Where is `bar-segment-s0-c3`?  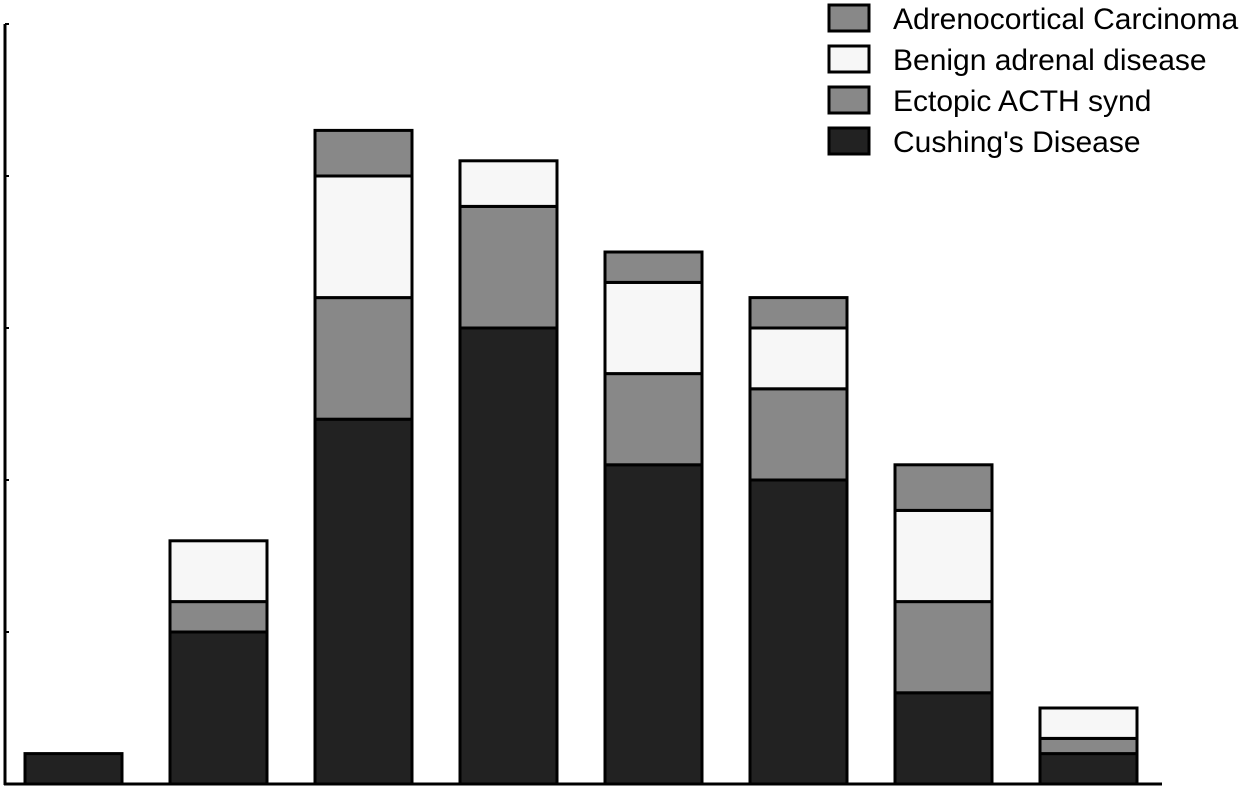
bar-segment-s0-c3 is located at coordinates (508, 556).